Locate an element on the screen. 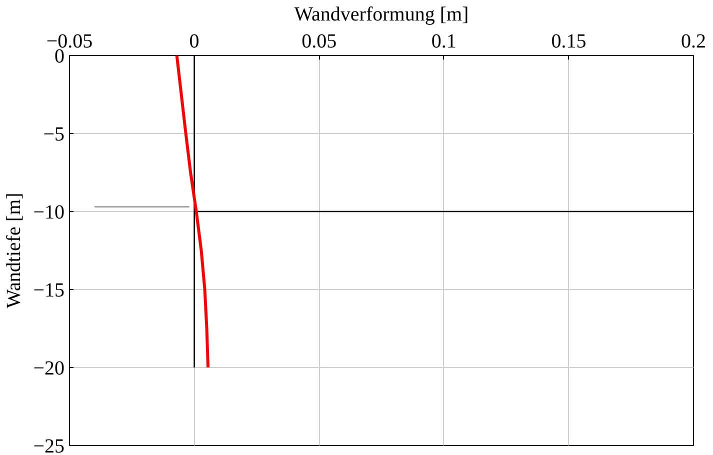 The width and height of the screenshot is (713, 455). y-tick-label: −25 is located at coordinates (48, 445).